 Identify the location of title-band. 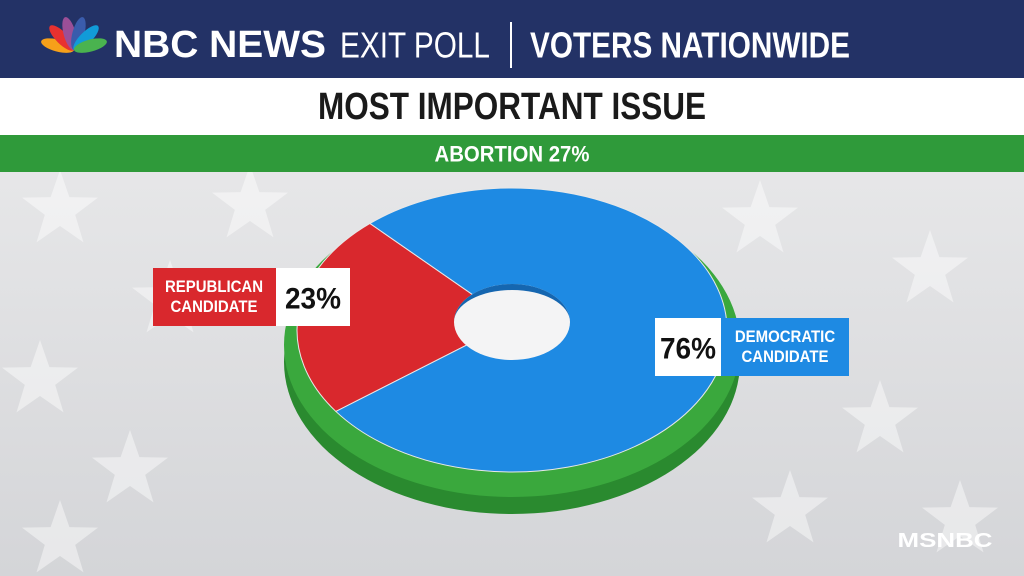
(512, 106).